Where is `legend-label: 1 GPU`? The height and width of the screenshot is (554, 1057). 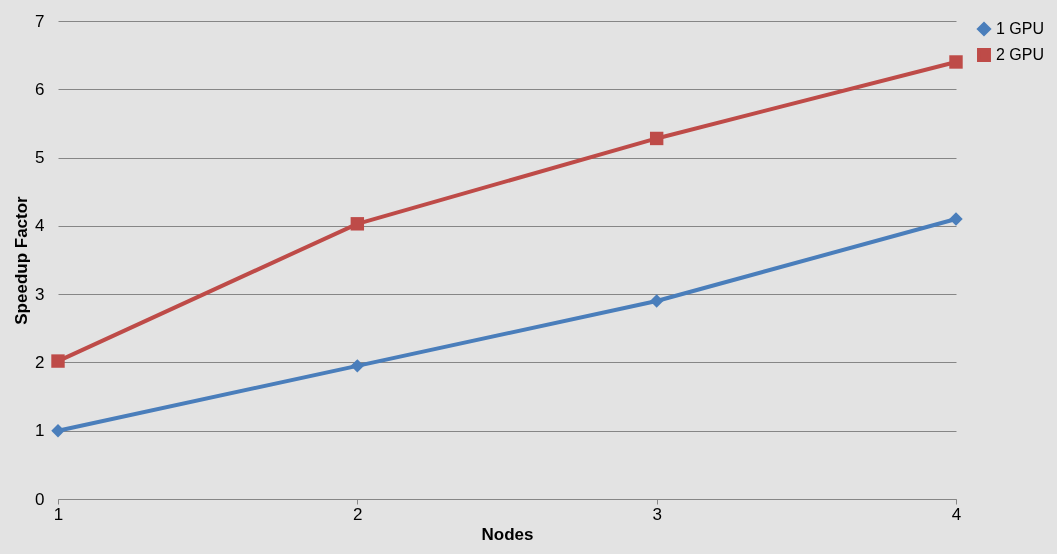 legend-label: 1 GPU is located at coordinates (1020, 28).